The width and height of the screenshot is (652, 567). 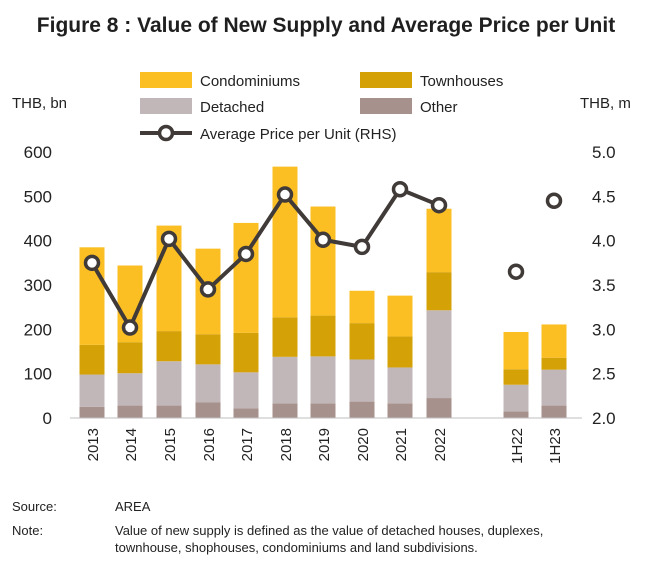 What do you see at coordinates (517, 446) in the screenshot?
I see `x-tick-label: 1H22` at bounding box center [517, 446].